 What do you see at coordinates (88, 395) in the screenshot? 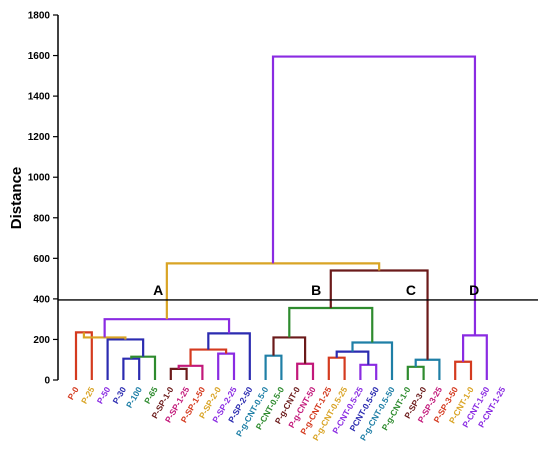
I see `leaf-label: P-25` at bounding box center [88, 395].